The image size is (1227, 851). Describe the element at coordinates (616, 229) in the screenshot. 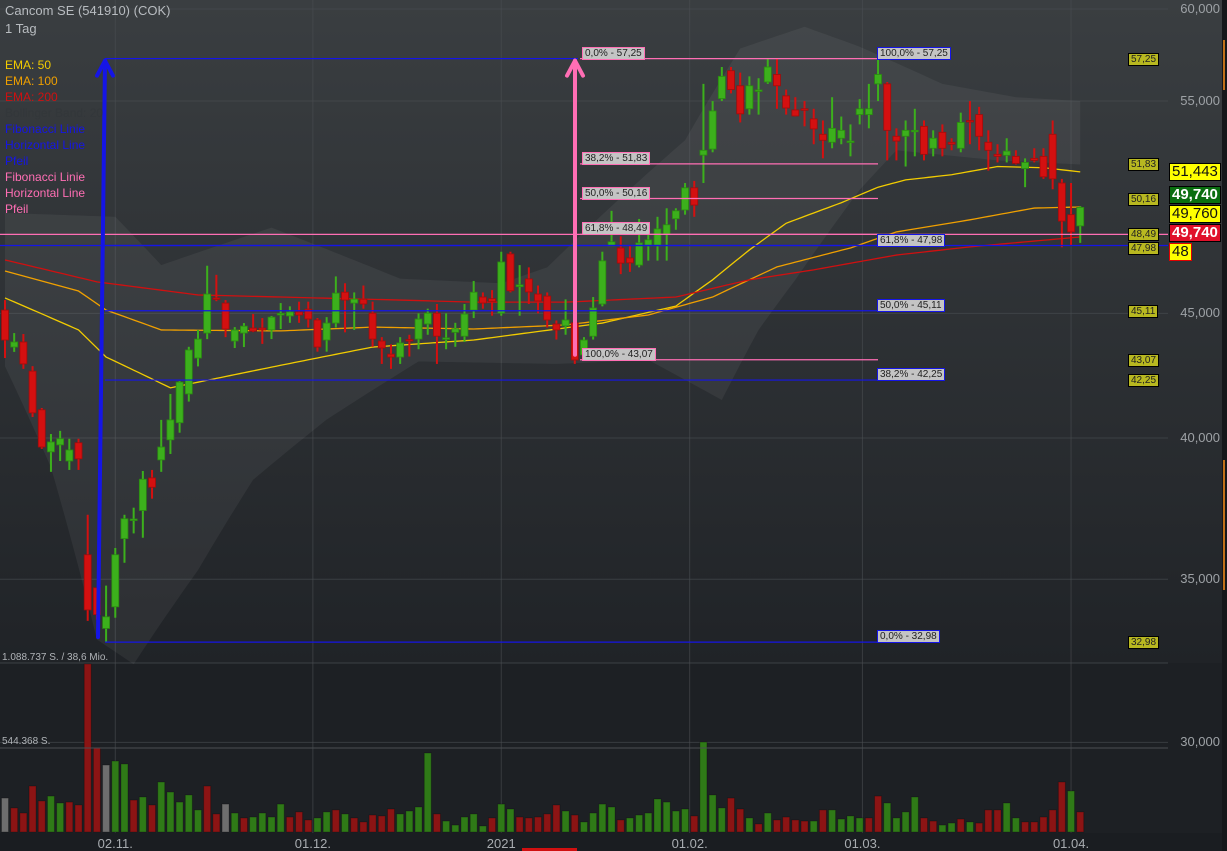

I see `fibonacci-level-label: 61,8% - 48,49` at that location.